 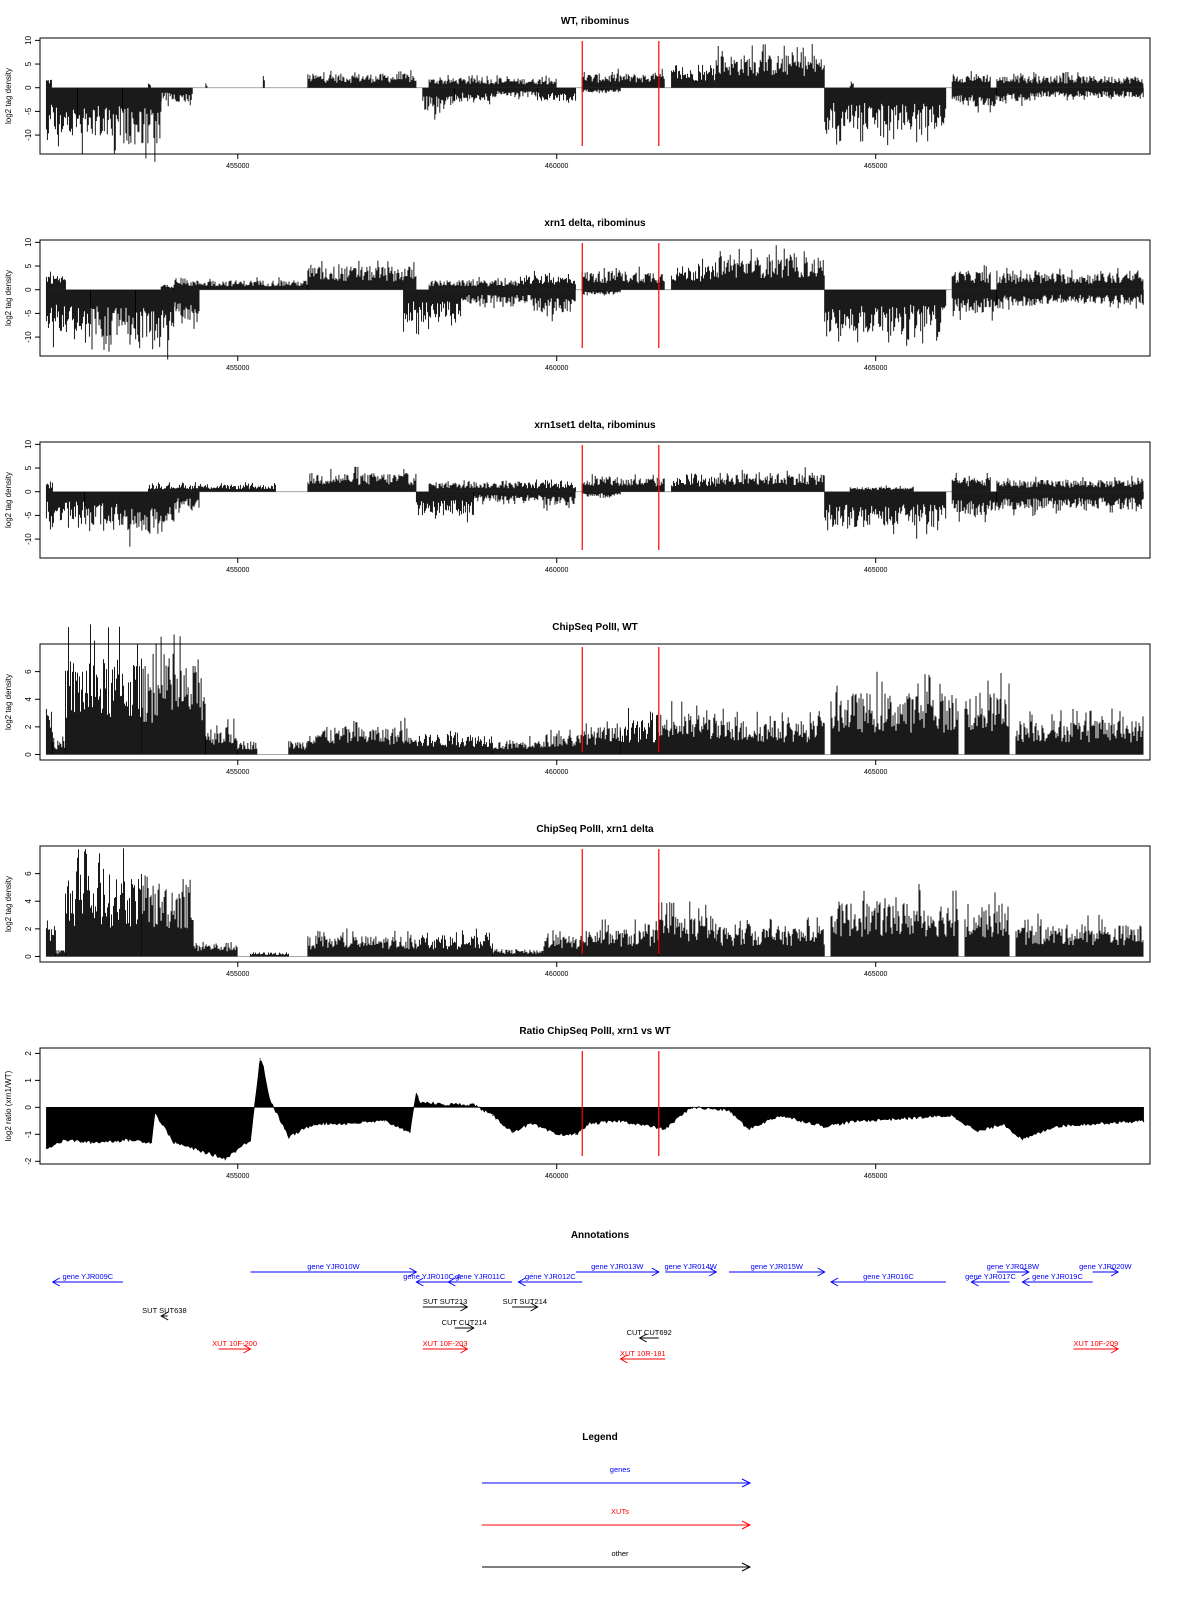 What do you see at coordinates (620, 1553) in the screenshot?
I see `legend-label: other` at bounding box center [620, 1553].